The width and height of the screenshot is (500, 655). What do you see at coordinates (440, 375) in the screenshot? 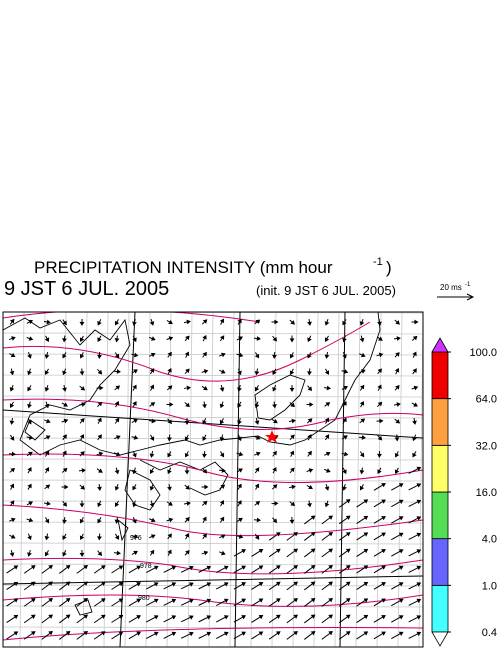
I see `colorbar-segment` at bounding box center [440, 375].